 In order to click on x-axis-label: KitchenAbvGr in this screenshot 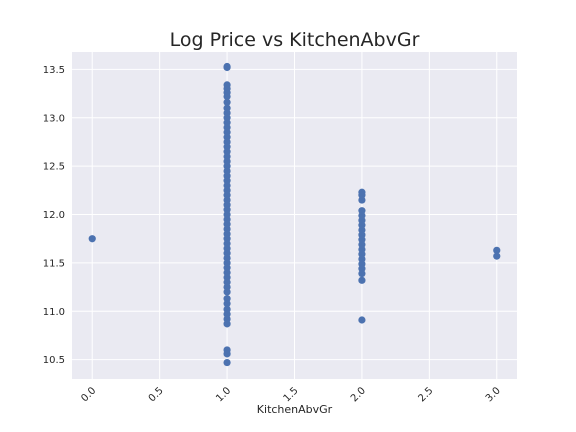, I will do `click(295, 409)`.